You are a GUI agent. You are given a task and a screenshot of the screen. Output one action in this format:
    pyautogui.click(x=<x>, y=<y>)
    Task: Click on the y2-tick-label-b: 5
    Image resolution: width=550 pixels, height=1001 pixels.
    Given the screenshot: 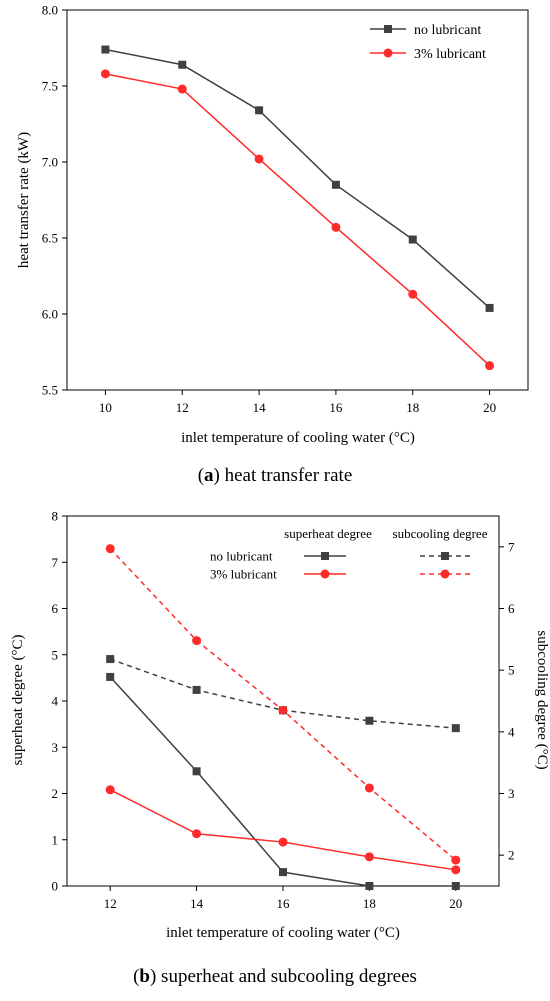 What is the action you would take?
    pyautogui.click(x=511, y=670)
    